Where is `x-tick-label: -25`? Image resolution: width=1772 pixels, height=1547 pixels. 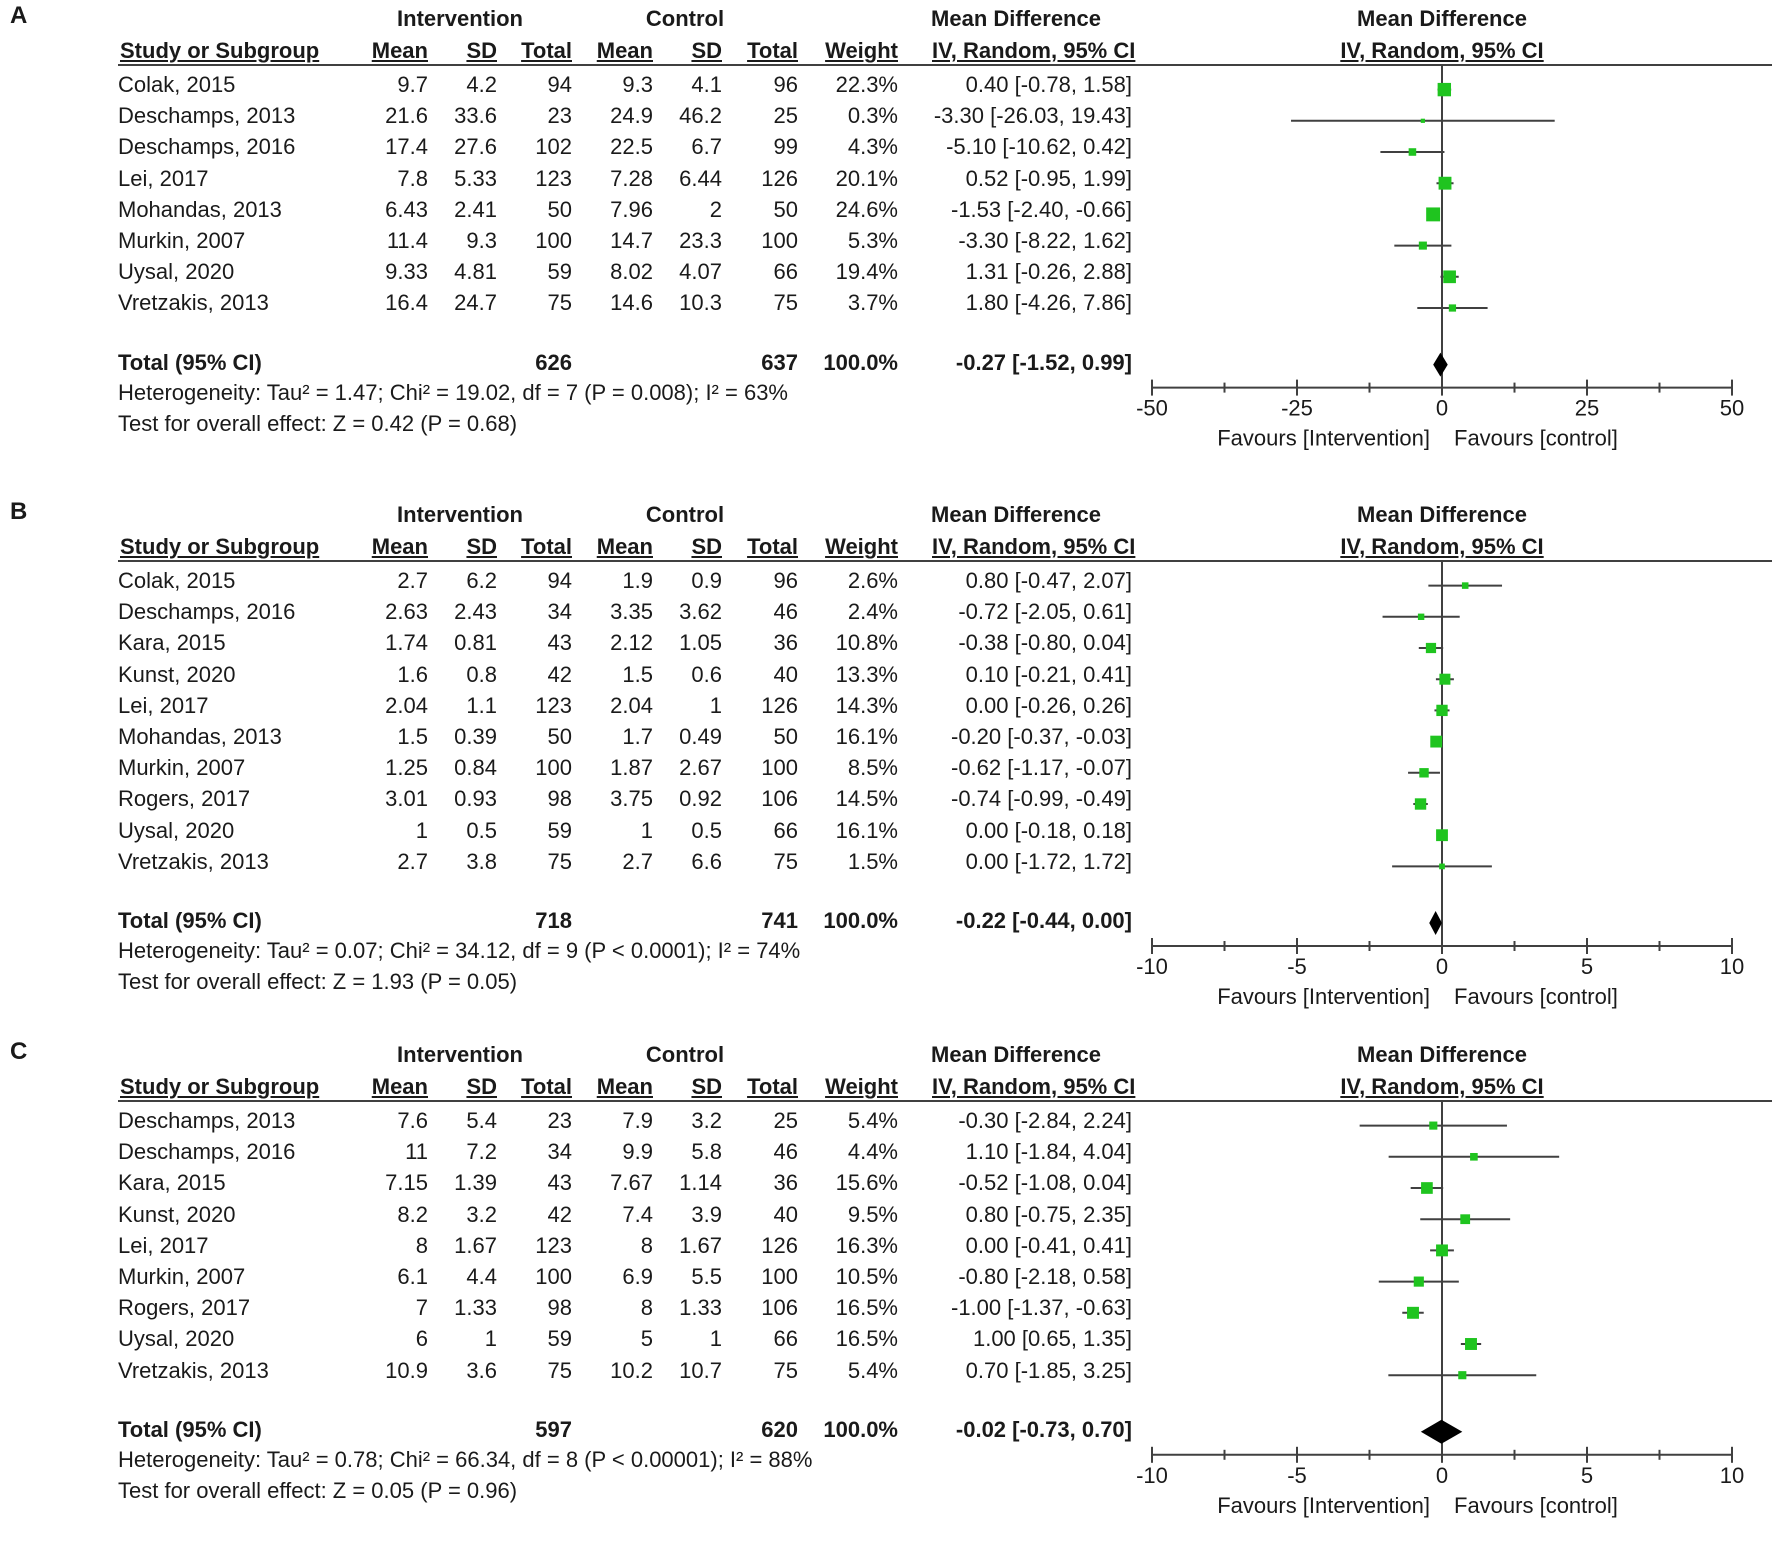 x-tick-label: -25 is located at coordinates (1297, 408).